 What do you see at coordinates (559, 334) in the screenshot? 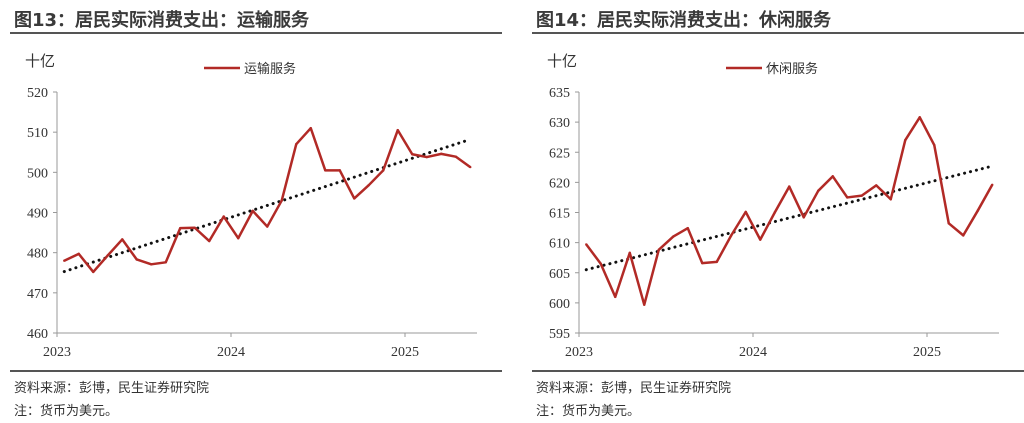
I see `y-tick-label: 595` at bounding box center [559, 334].